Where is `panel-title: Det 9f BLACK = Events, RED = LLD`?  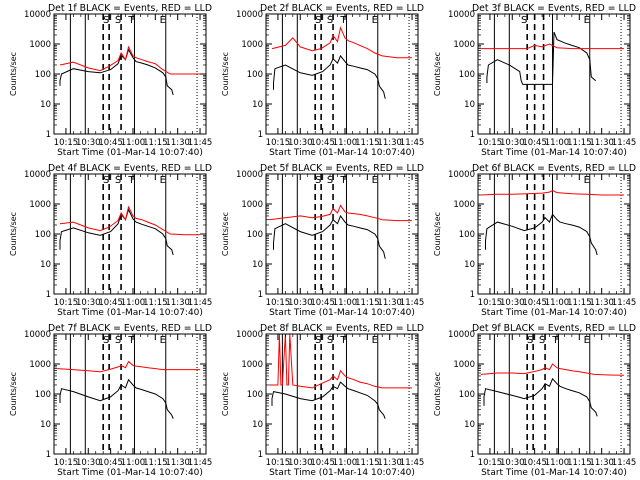
panel-title: Det 9f BLACK = Events, RED = LLD is located at coordinates (554, 328).